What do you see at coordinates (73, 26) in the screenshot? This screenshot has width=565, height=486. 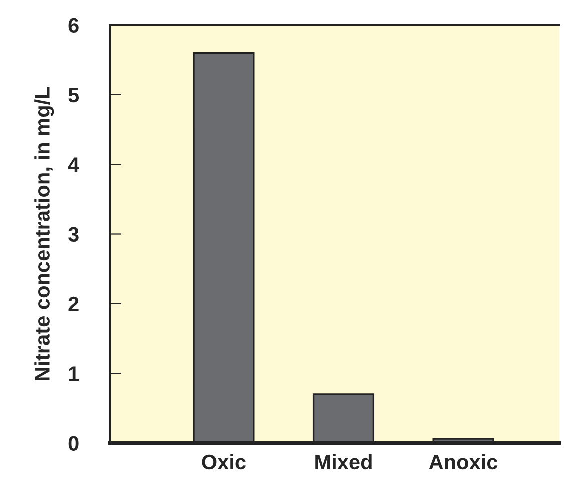 I see `y-tick-label: 6` at bounding box center [73, 26].